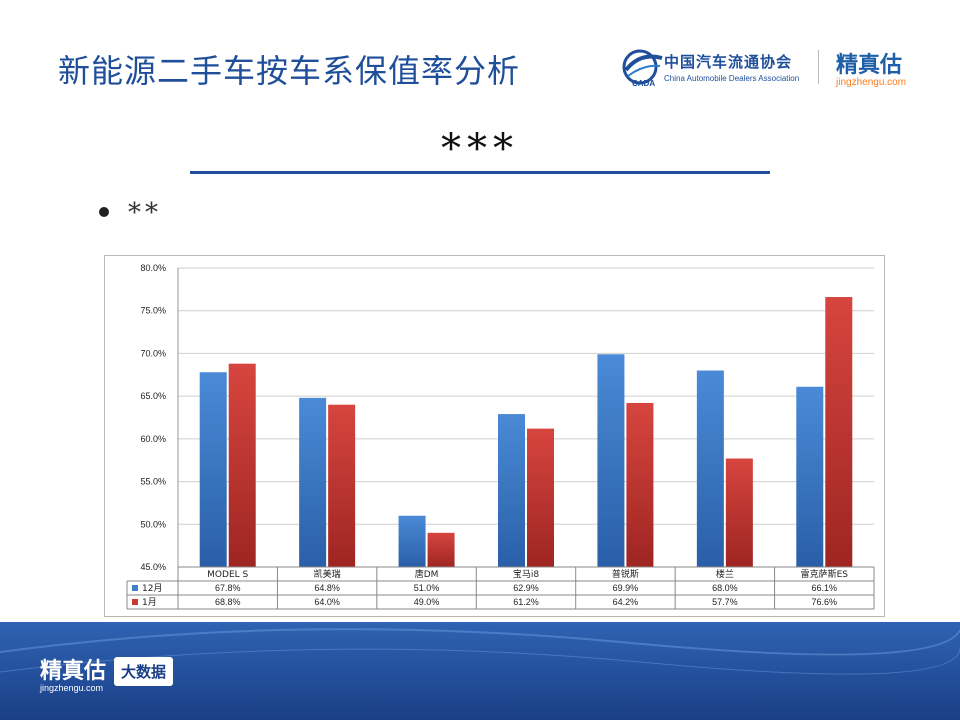  I want to click on x-tick-label: 唐DM, so click(427, 574).